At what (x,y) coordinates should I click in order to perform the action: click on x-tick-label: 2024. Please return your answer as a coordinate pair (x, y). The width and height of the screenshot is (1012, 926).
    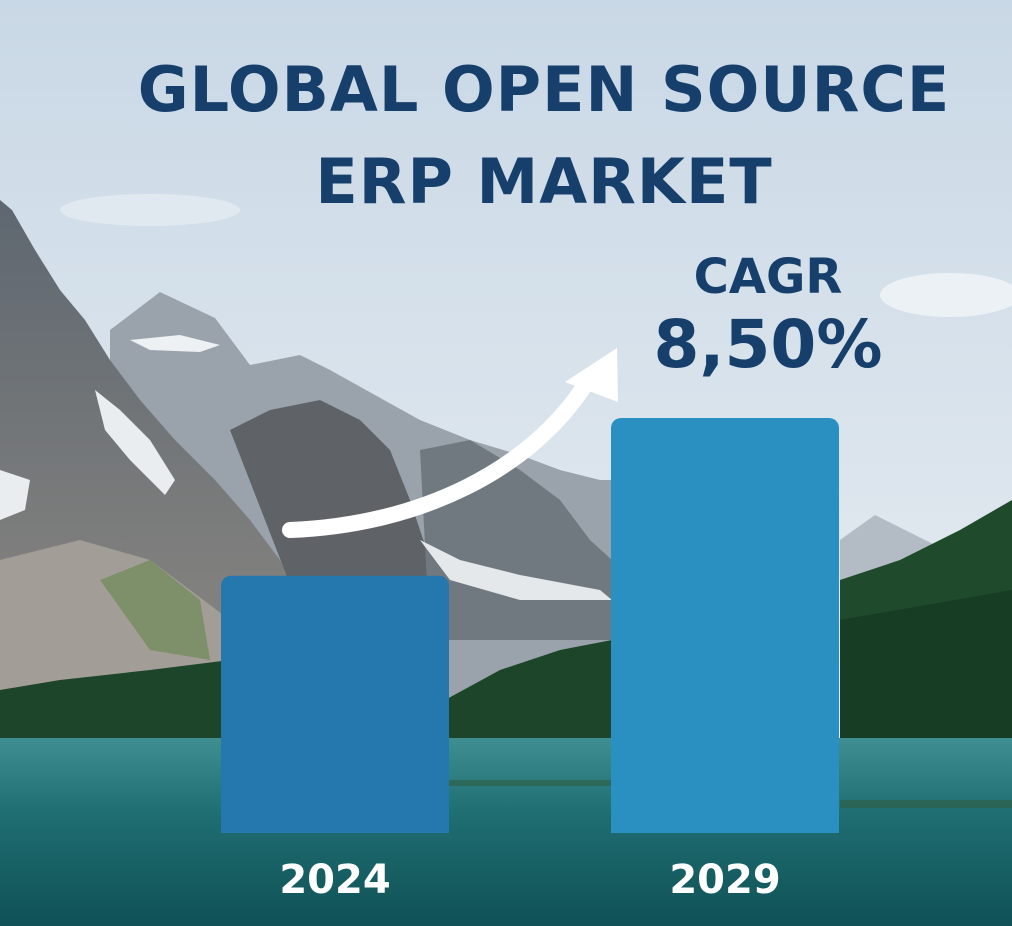
    Looking at the image, I should click on (334, 880).